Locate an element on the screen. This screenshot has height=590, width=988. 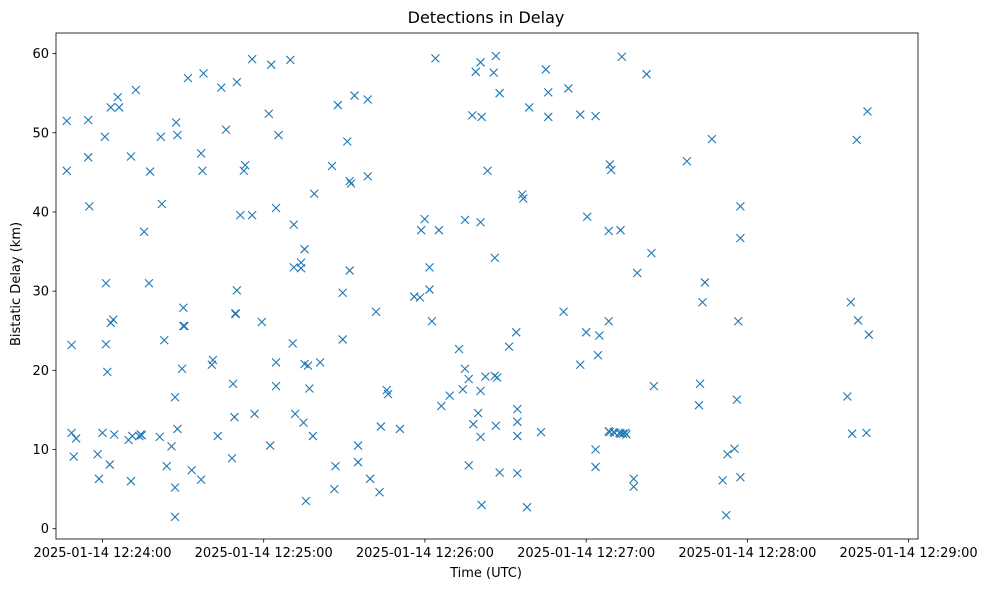
y-tick-label: 60 is located at coordinates (40, 54).